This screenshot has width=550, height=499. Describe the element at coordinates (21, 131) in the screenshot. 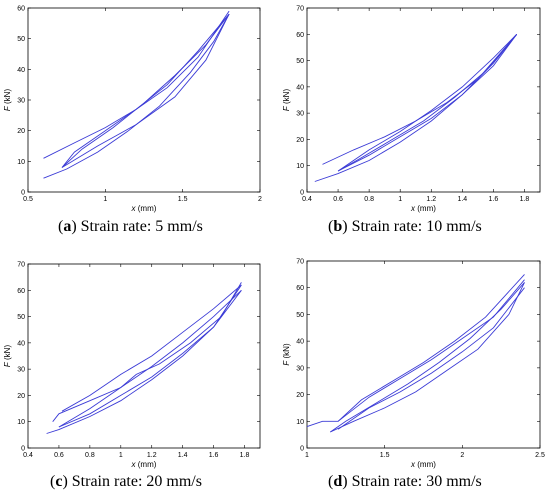

I see `y-tick-label-a: 20` at that location.